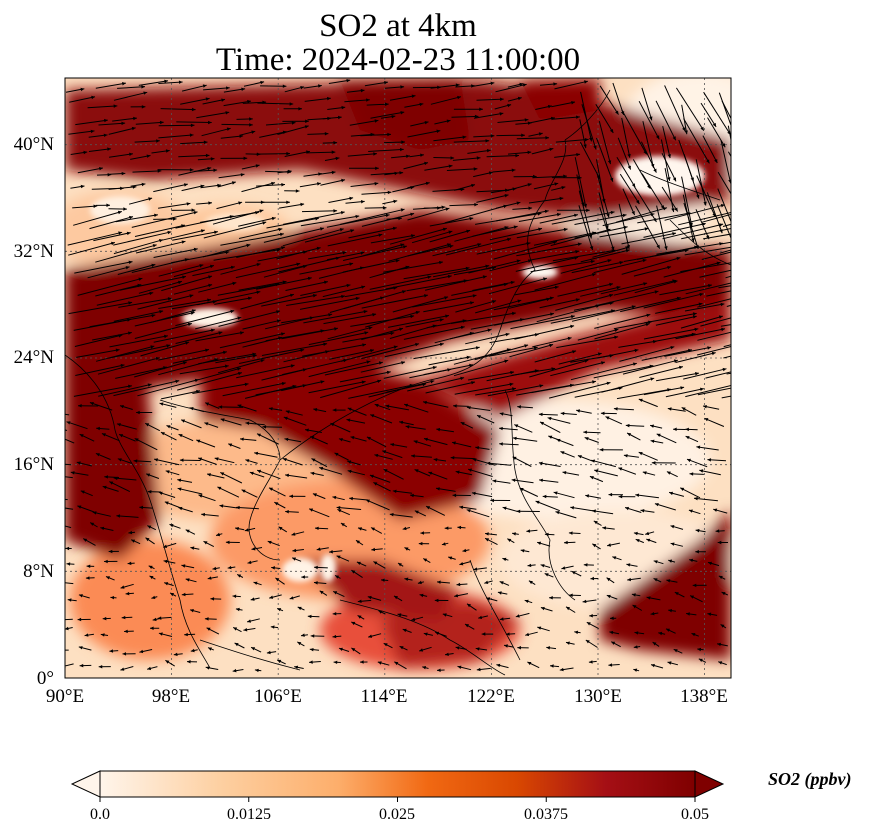 This screenshot has width=875, height=836. What do you see at coordinates (45, 678) in the screenshot?
I see `lat-tick-0: 0°` at bounding box center [45, 678].